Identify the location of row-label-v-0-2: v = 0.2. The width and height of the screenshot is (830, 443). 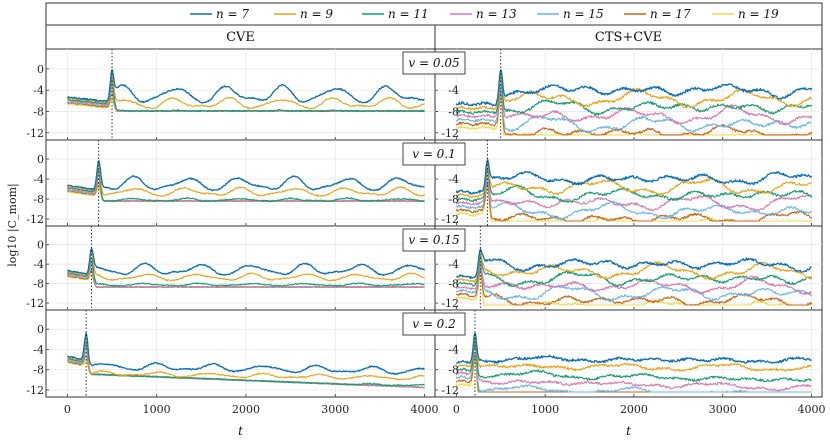
(434, 324).